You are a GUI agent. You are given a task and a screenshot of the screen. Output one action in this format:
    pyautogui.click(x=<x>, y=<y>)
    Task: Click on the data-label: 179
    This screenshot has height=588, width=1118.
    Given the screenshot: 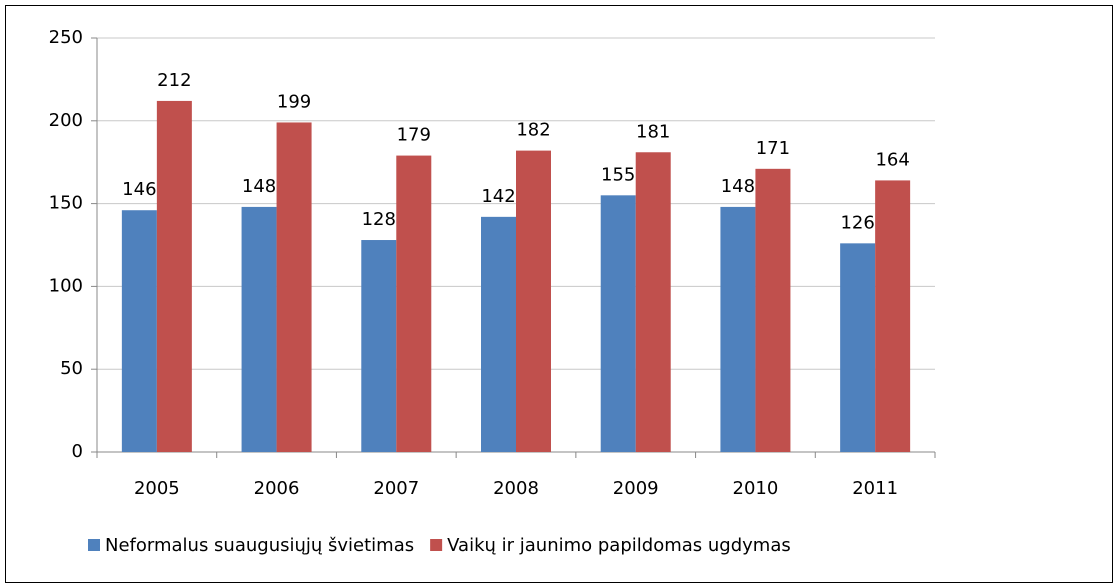 What is the action you would take?
    pyautogui.click(x=414, y=135)
    